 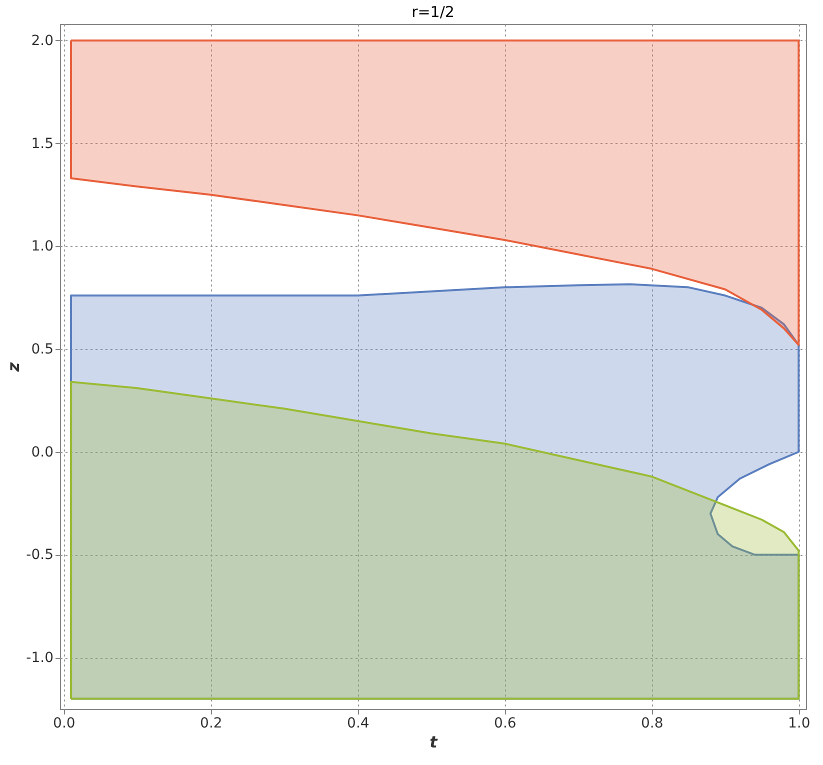 I want to click on y-tick-label: 2.0, so click(x=42, y=40).